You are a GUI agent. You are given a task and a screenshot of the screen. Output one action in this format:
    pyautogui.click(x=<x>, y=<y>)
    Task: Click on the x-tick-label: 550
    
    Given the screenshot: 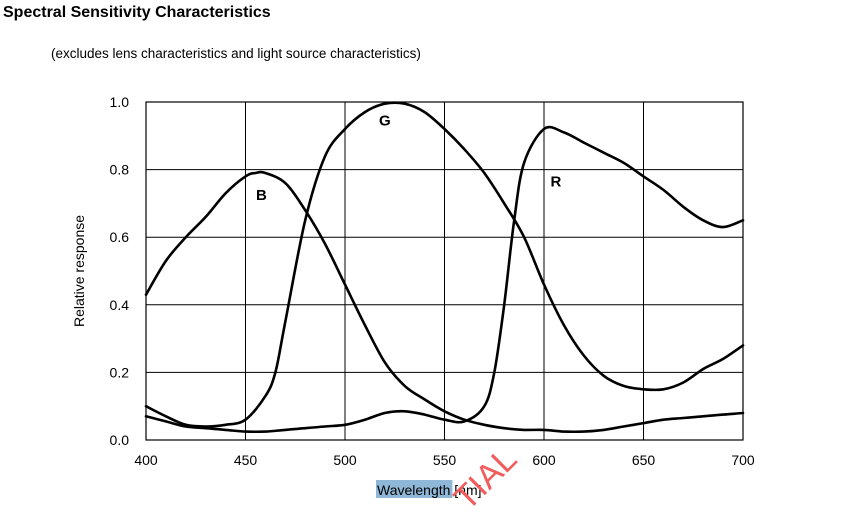 What is the action you would take?
    pyautogui.click(x=445, y=460)
    